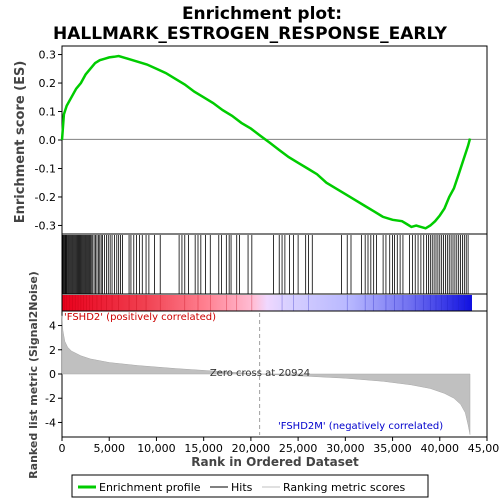 This screenshot has height=504, width=500. What do you see at coordinates (251, 448) in the screenshot?
I see `x-tick-label: 20,000` at bounding box center [251, 448].